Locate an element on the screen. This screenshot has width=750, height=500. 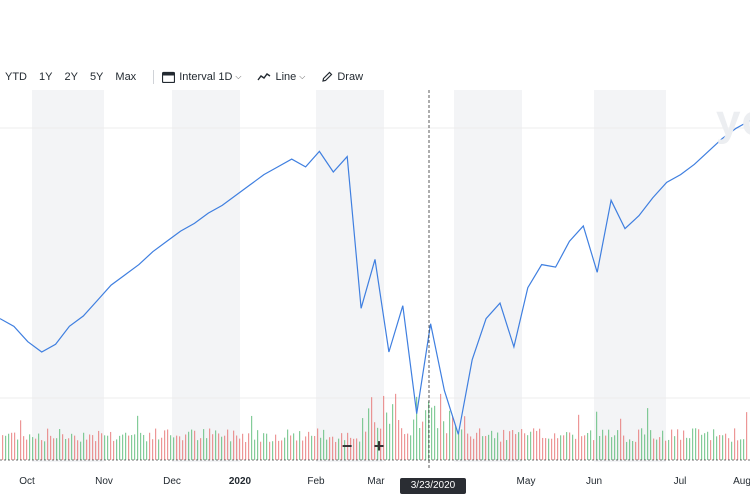
range-5y-button: 5Y is located at coordinates (96, 77).